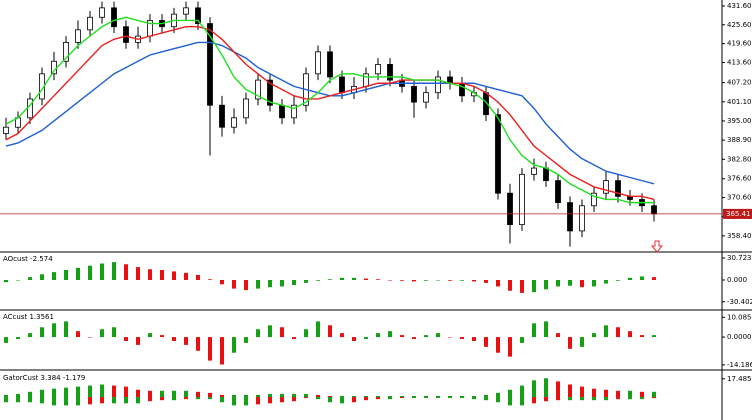  I want to click on y-tick-label: 431.60, so click(739, 6).